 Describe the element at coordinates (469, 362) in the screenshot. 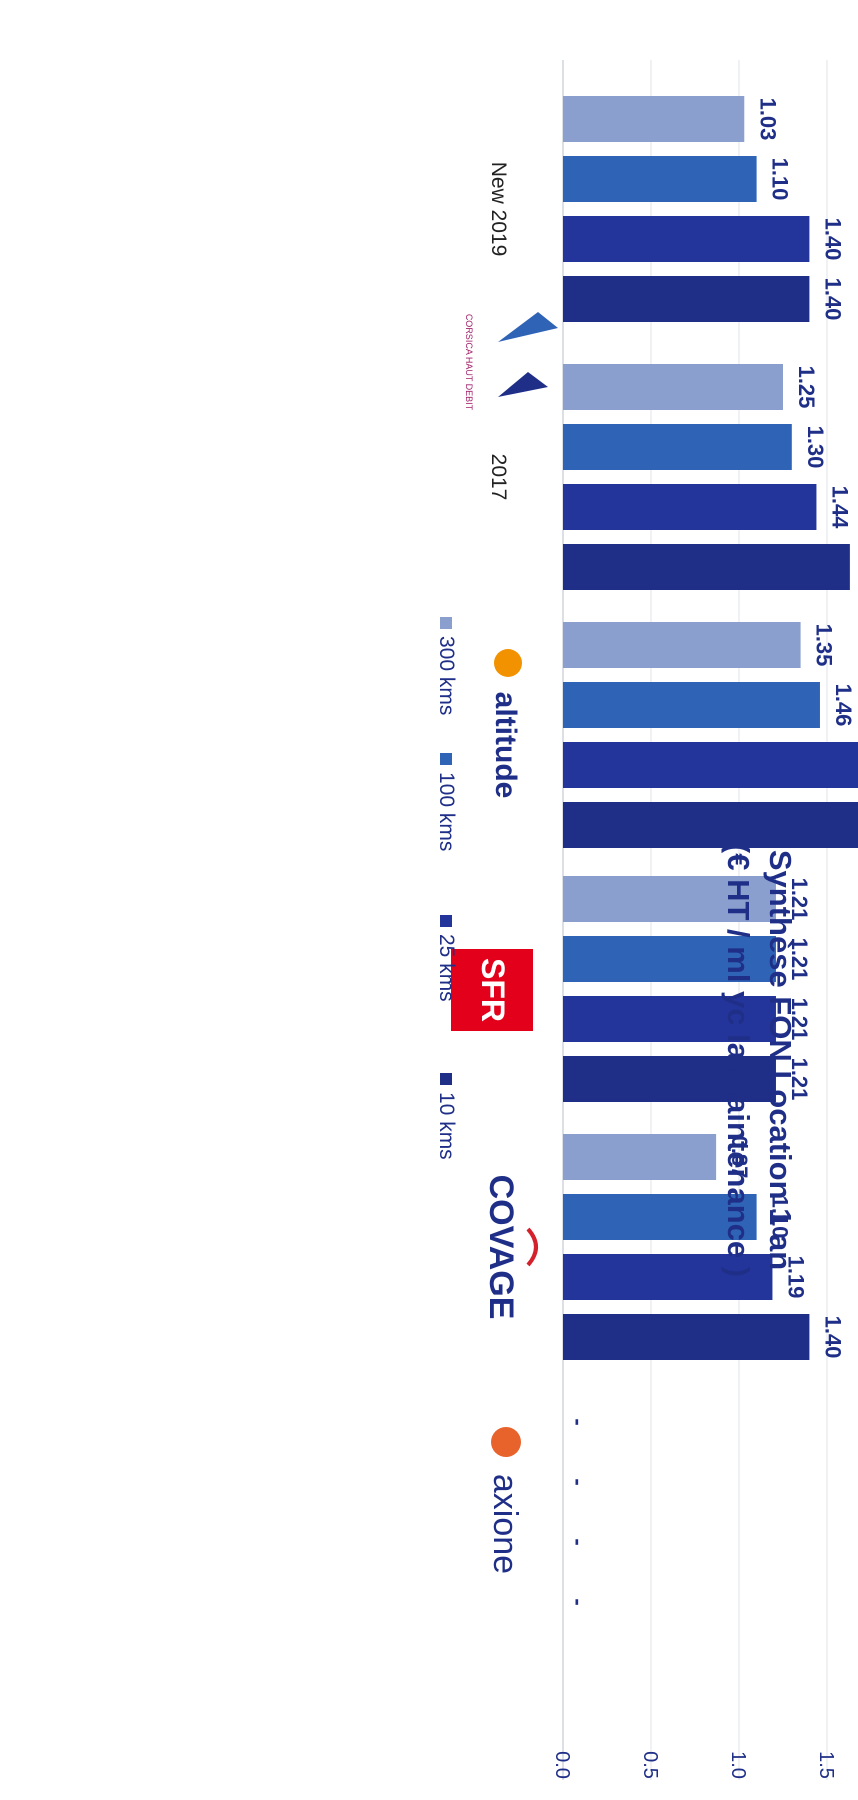

I see `corsica-logo: CORSICA HAUT DEBIT` at that location.